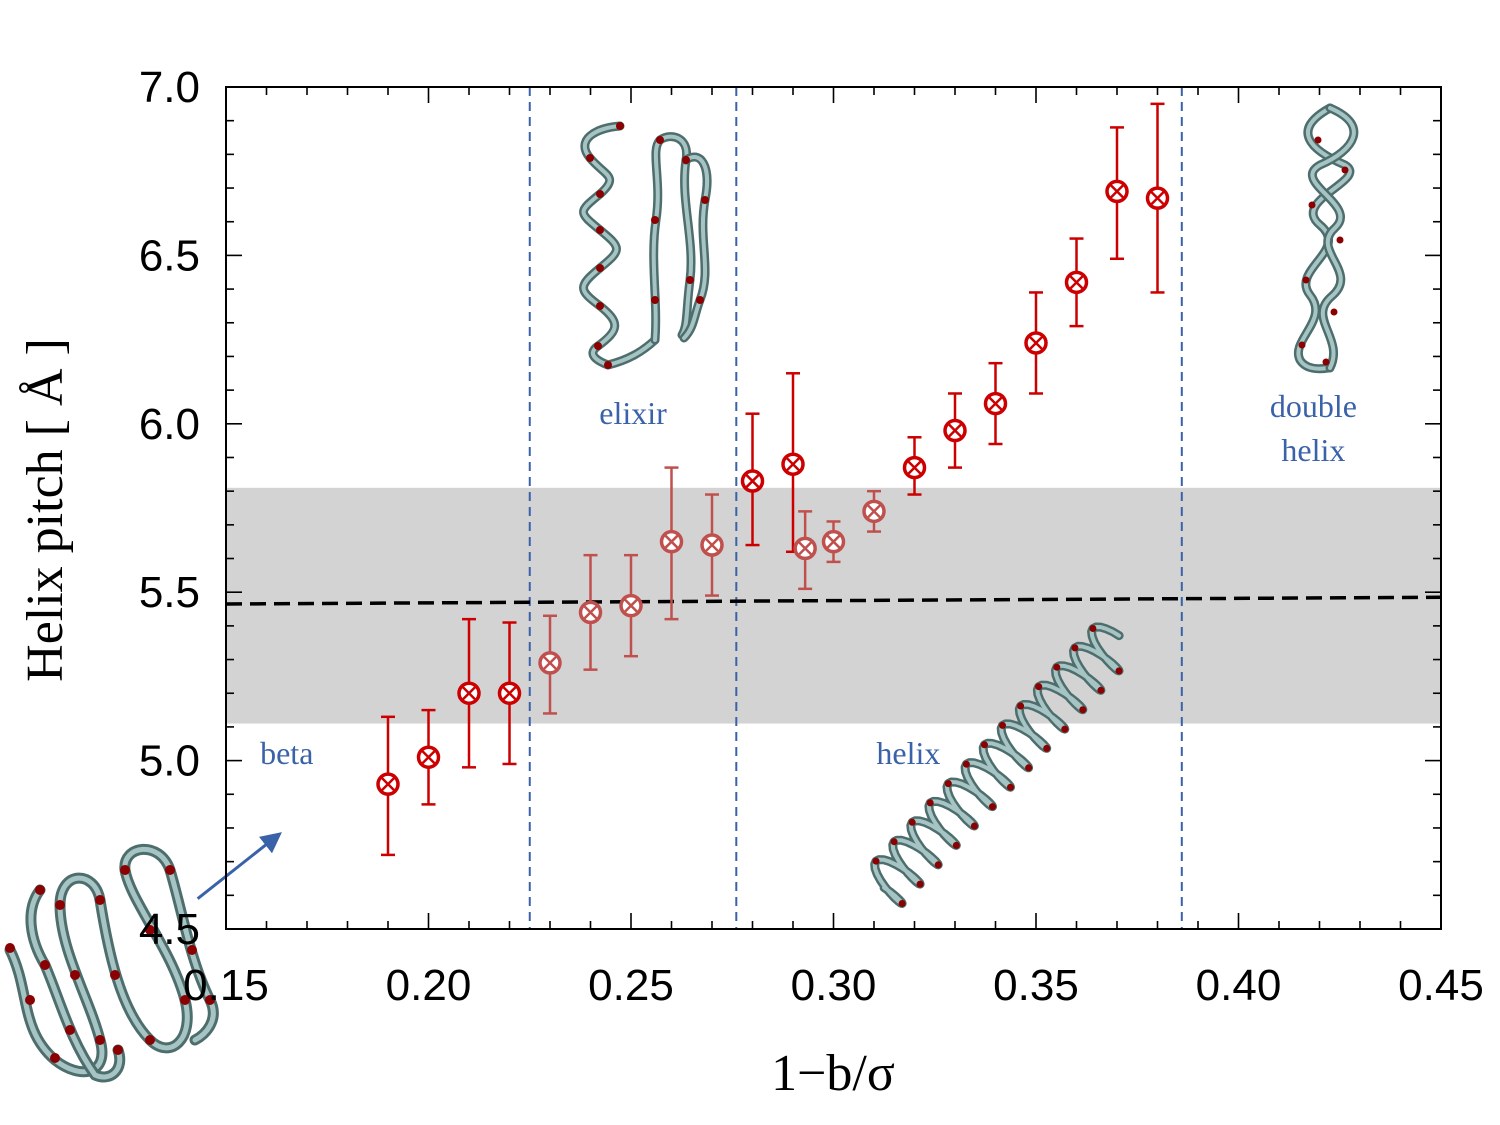  What do you see at coordinates (1313, 406) in the screenshot?
I see `region-label-3: double` at bounding box center [1313, 406].